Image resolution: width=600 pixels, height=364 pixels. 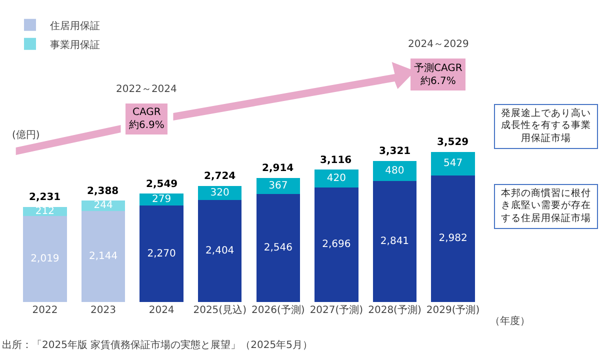 What do you see at coordinates (546, 127) in the screenshot?
I see `text: 発展途上であり高い成長性を有する事業用保証市場` at bounding box center [546, 127].